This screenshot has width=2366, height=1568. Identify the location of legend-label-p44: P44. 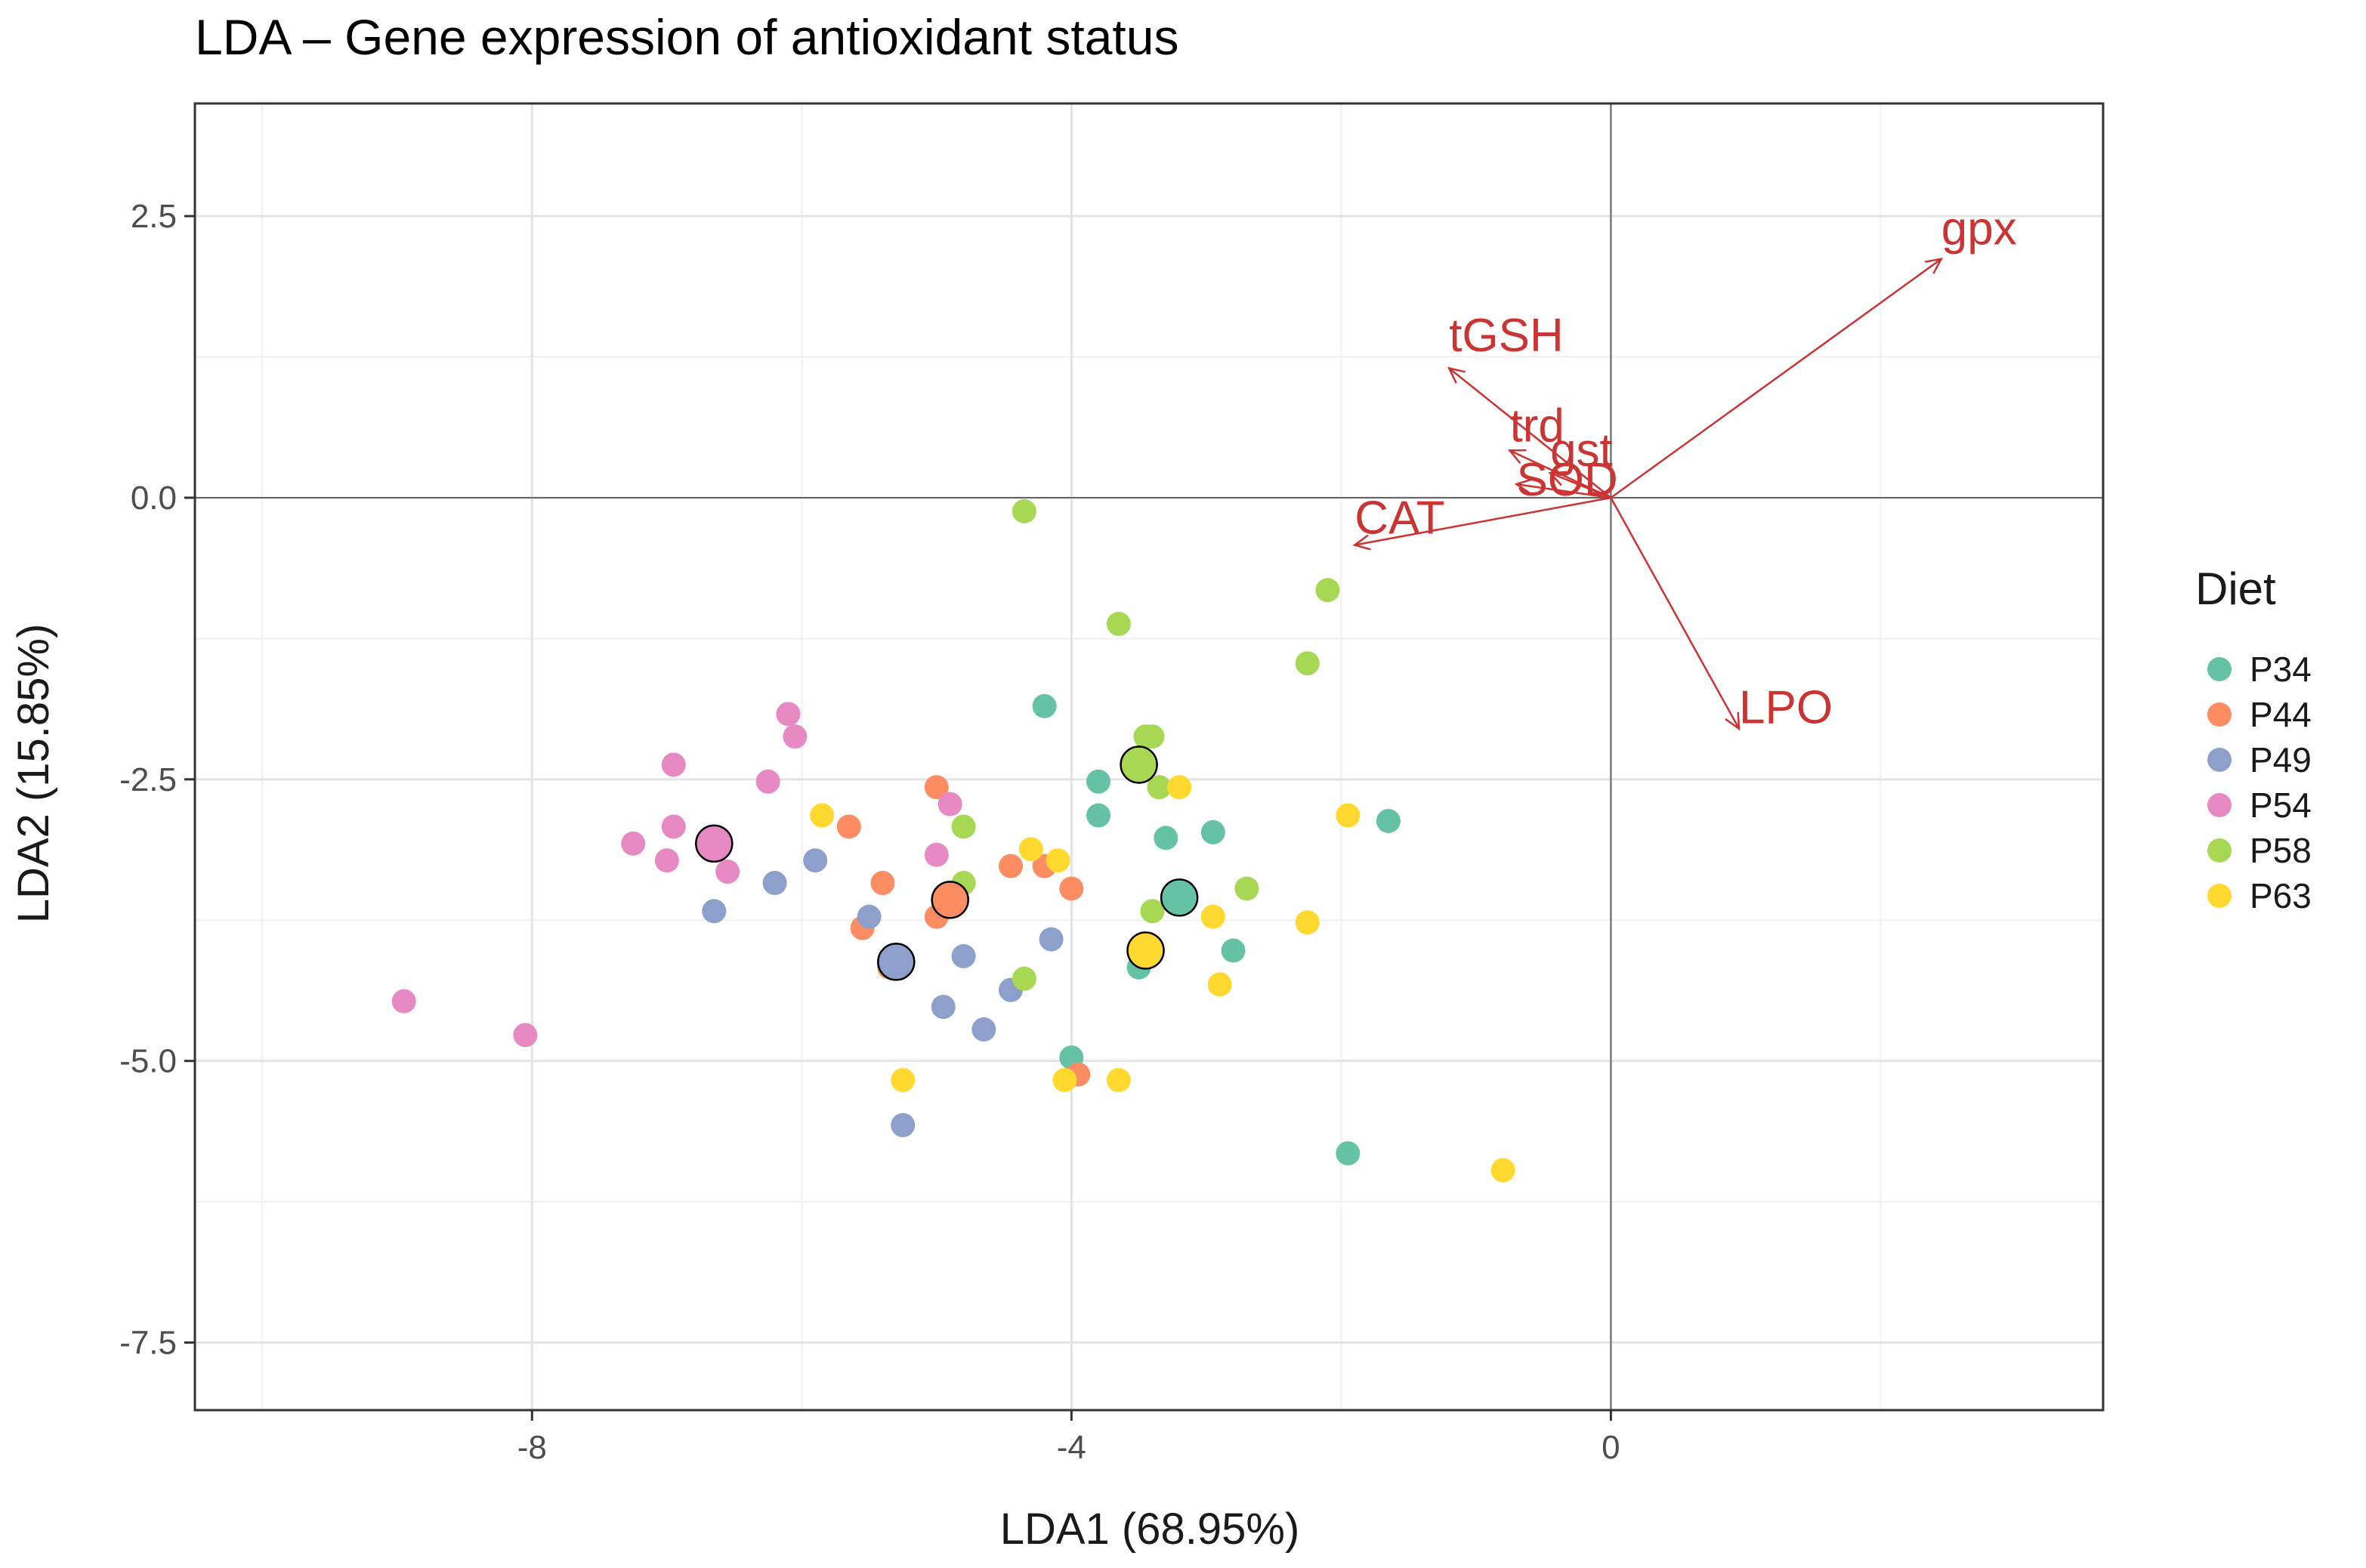
(2281, 714).